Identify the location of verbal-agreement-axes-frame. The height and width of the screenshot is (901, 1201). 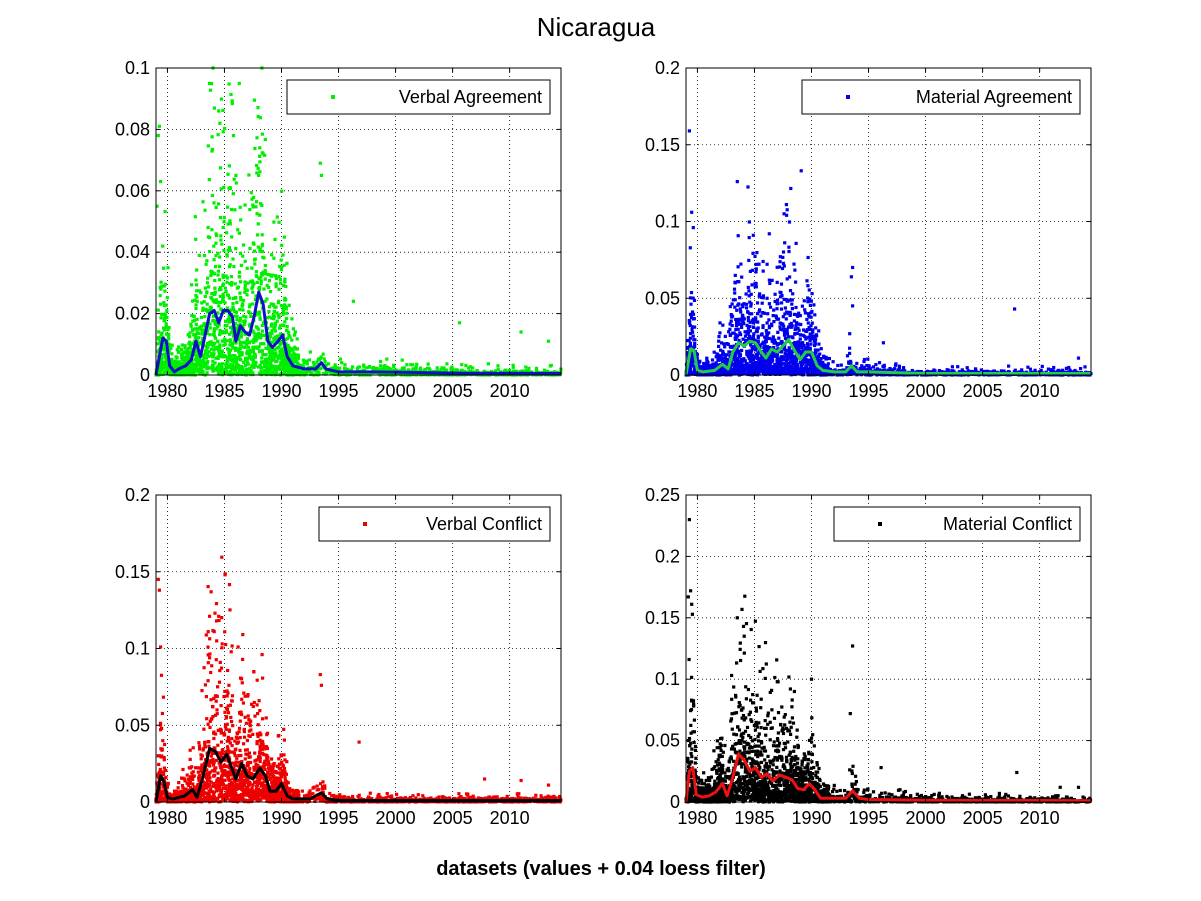
(358, 221).